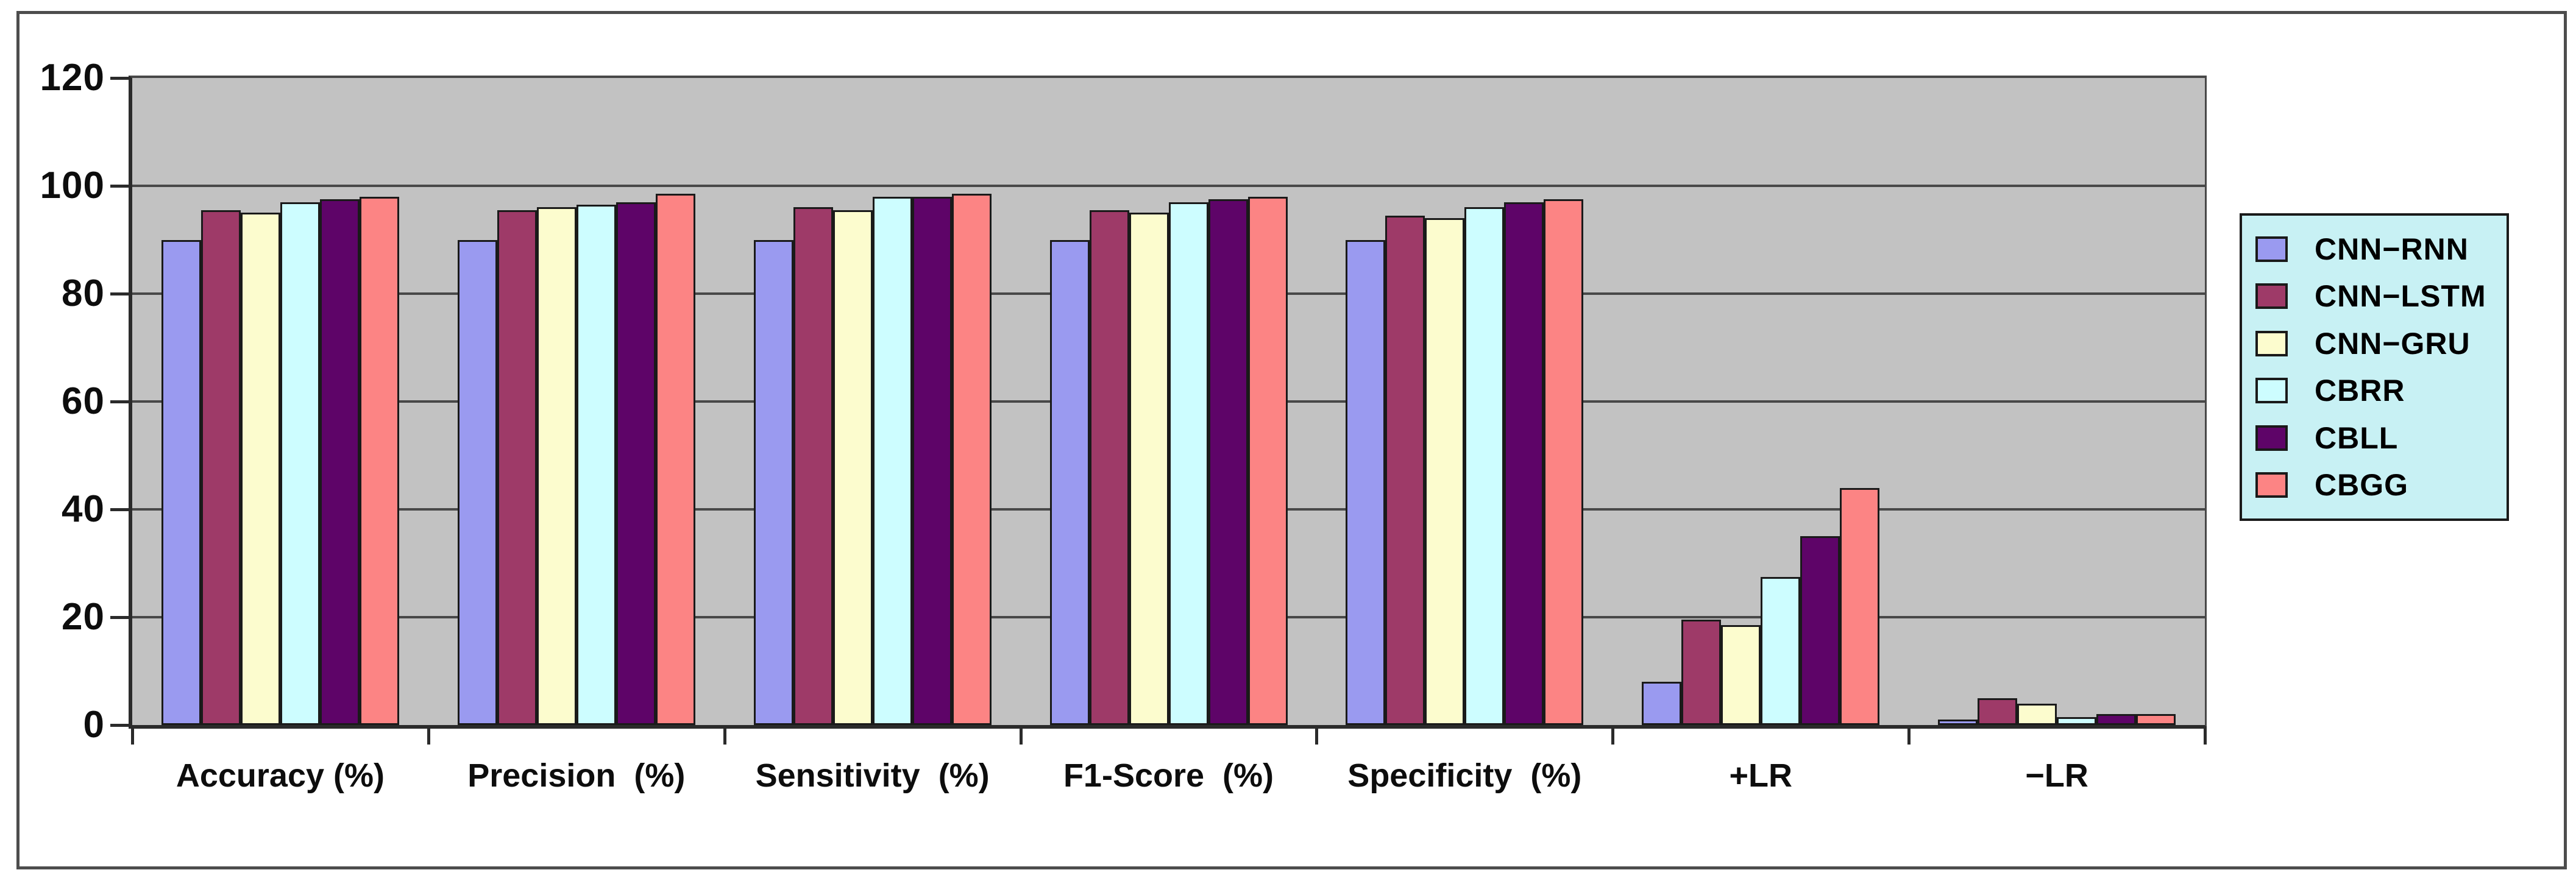 The width and height of the screenshot is (2576, 881). Describe the element at coordinates (2400, 296) in the screenshot. I see `legend-label: CNN−LSTM` at that location.